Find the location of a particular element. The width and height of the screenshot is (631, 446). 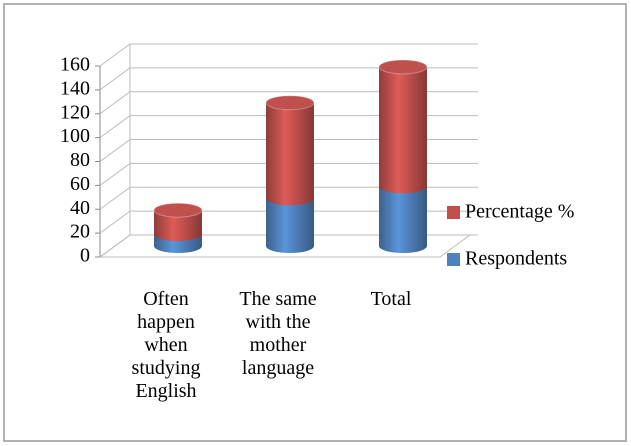

legend-label: Percentage % is located at coordinates (519, 212).